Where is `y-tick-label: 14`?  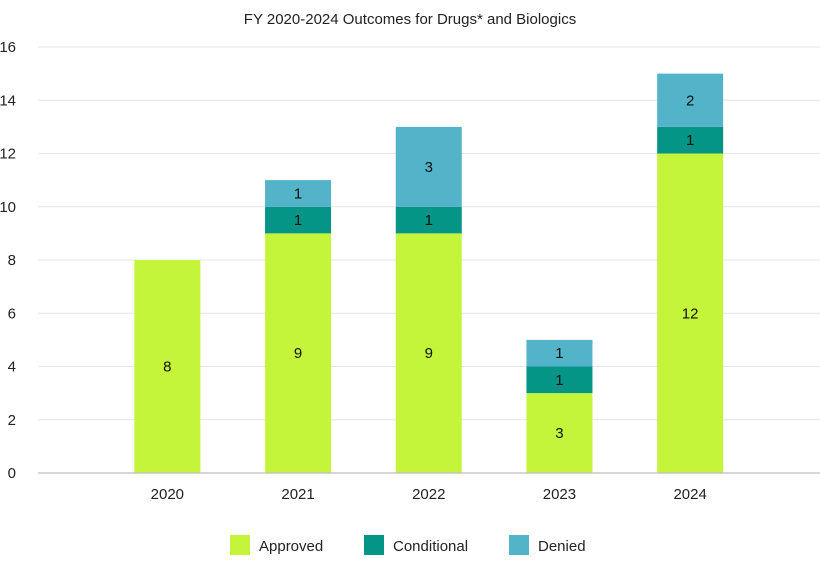 y-tick-label: 14 is located at coordinates (8, 100).